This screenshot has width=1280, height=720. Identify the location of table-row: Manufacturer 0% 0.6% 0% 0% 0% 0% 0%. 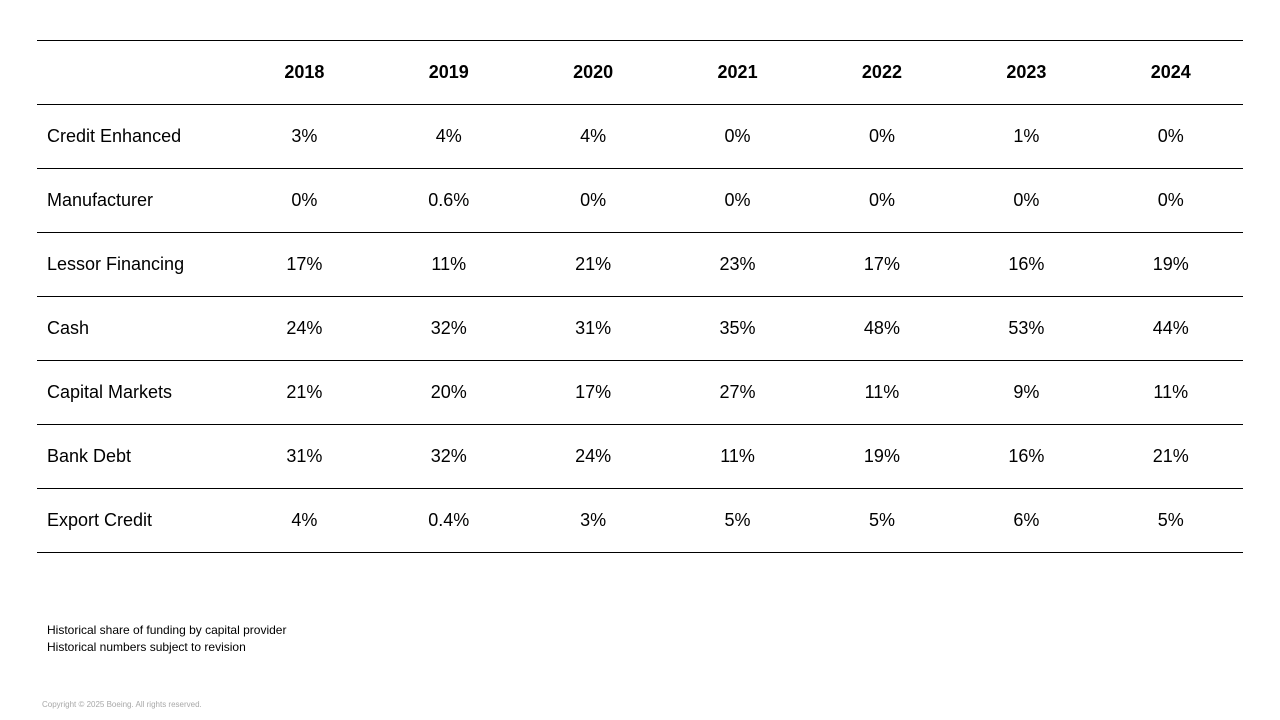
(640, 201).